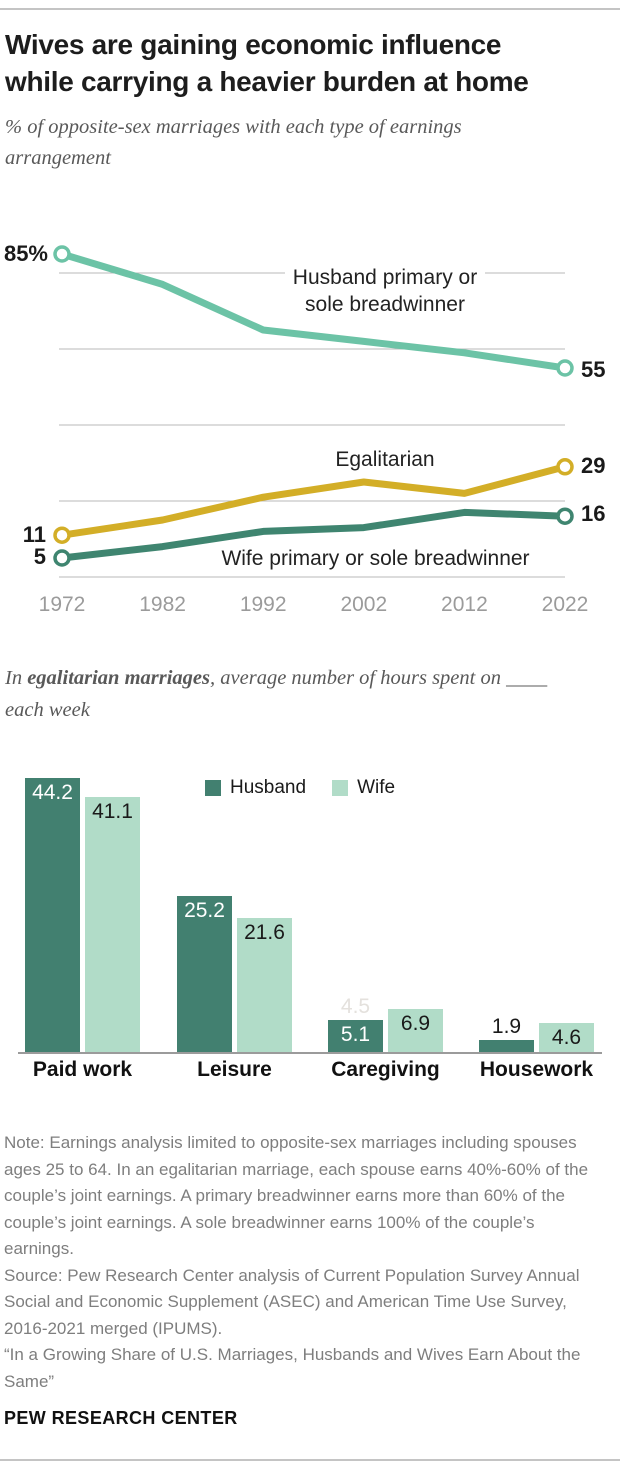 This screenshot has height=1468, width=620. What do you see at coordinates (25, 253) in the screenshot?
I see `start-value-husband: 85%` at bounding box center [25, 253].